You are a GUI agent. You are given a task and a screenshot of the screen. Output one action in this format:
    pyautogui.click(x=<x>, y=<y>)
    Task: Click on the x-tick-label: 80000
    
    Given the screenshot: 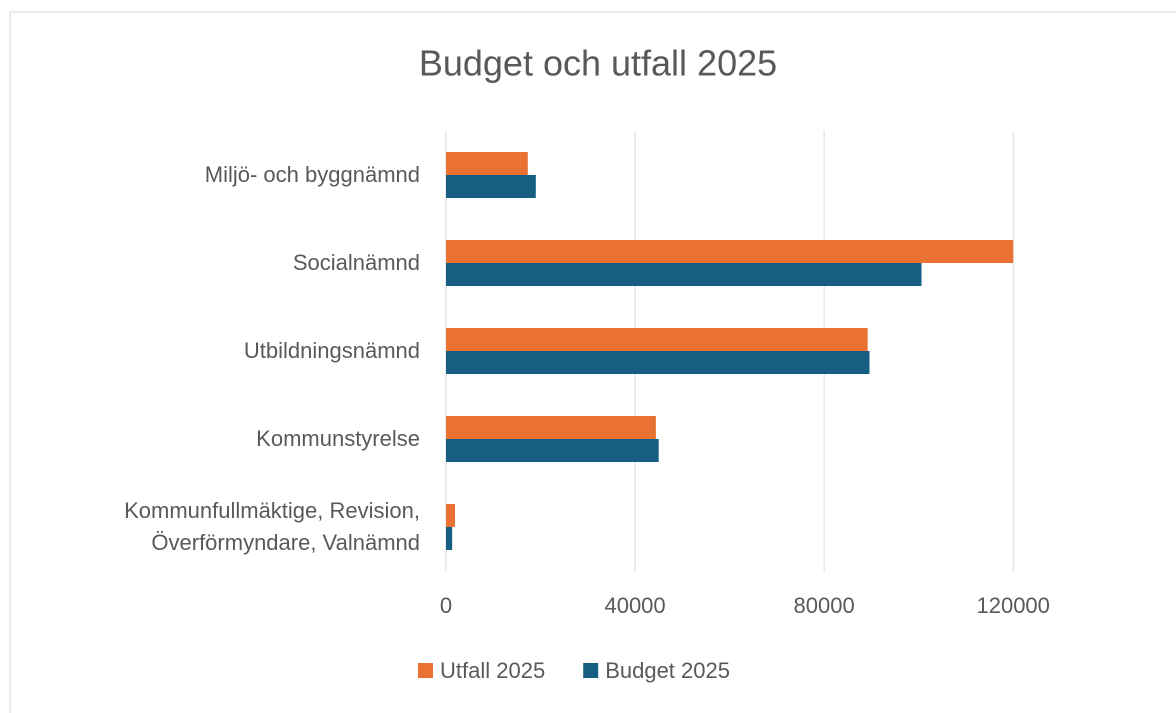 What is the action you would take?
    pyautogui.click(x=824, y=605)
    